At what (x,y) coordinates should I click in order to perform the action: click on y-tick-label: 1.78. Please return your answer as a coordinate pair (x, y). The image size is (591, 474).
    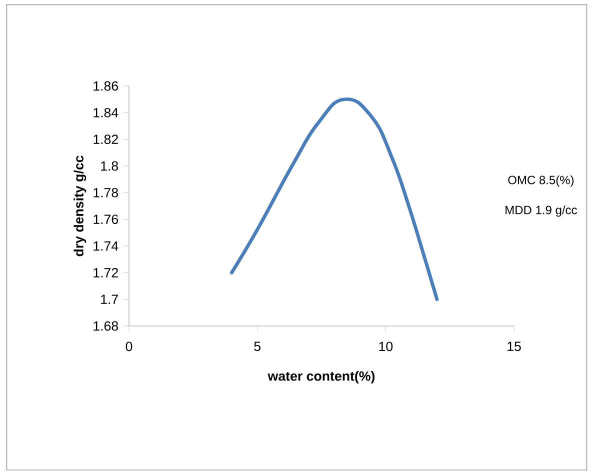
    Looking at the image, I should click on (106, 193).